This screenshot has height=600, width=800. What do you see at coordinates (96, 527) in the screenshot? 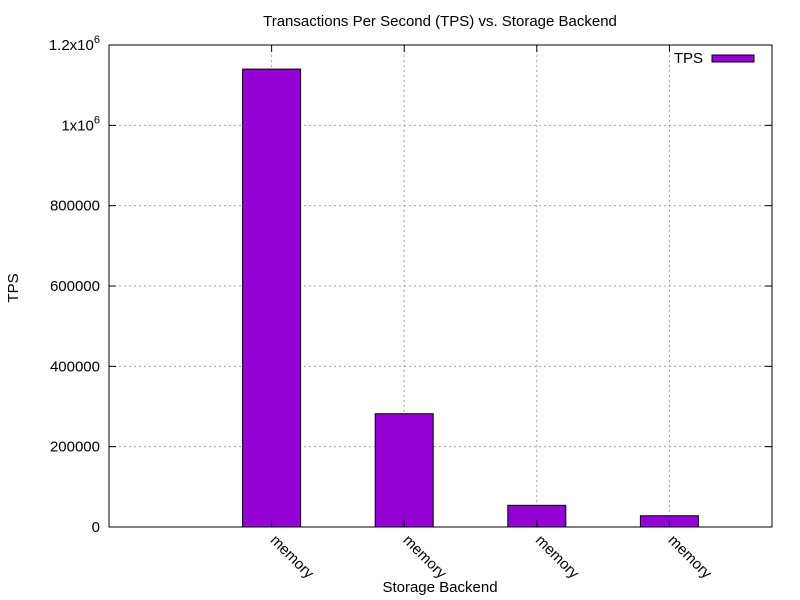
I see `y-tick-label: 0` at bounding box center [96, 527].